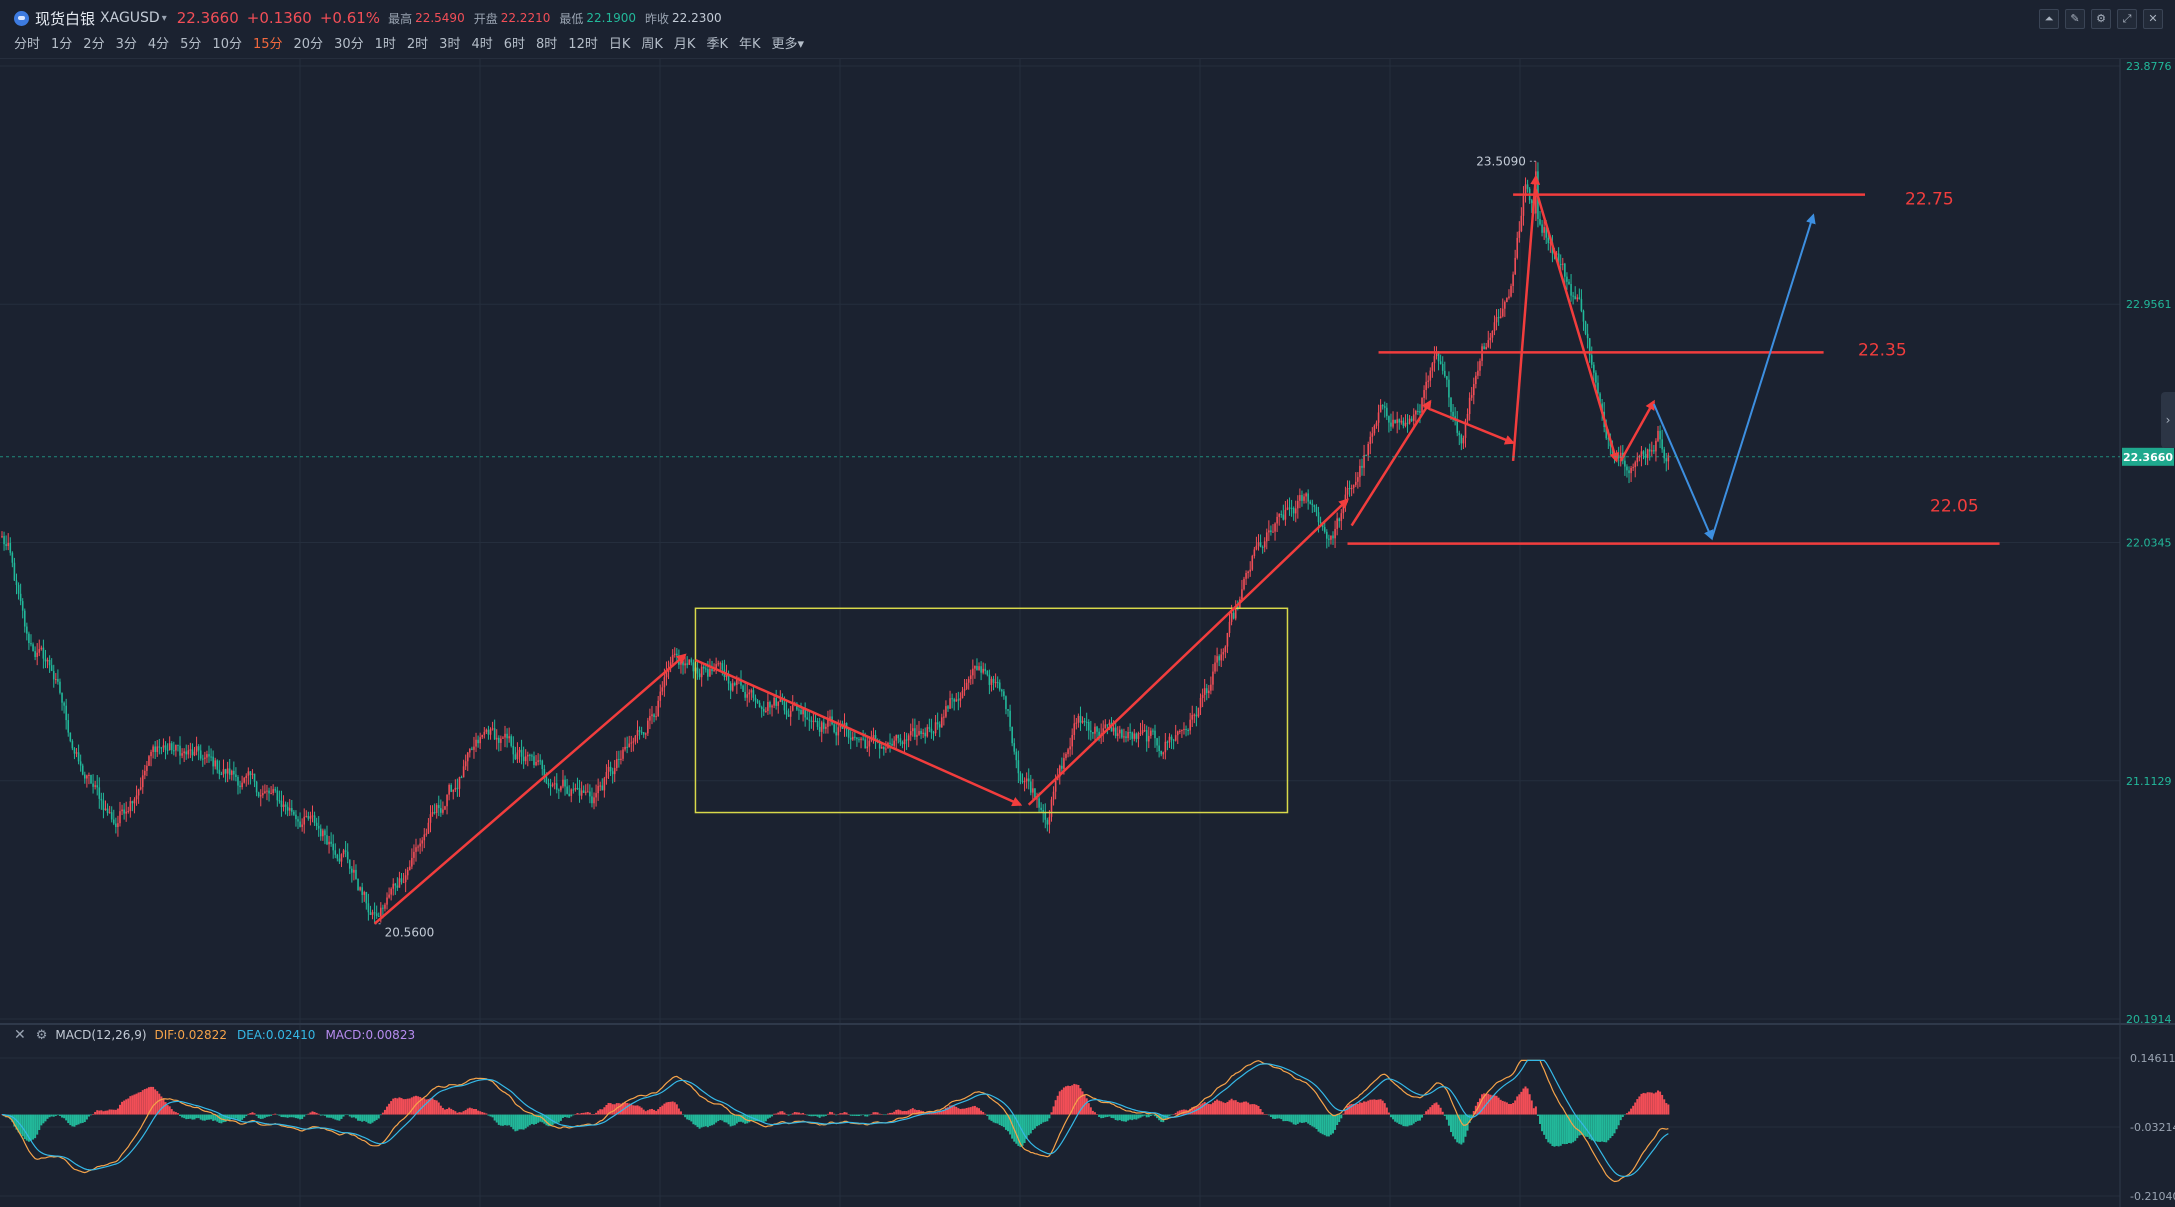 This screenshot has height=1207, width=2175. What do you see at coordinates (450, 44) in the screenshot?
I see `period-tab: 3时` at bounding box center [450, 44].